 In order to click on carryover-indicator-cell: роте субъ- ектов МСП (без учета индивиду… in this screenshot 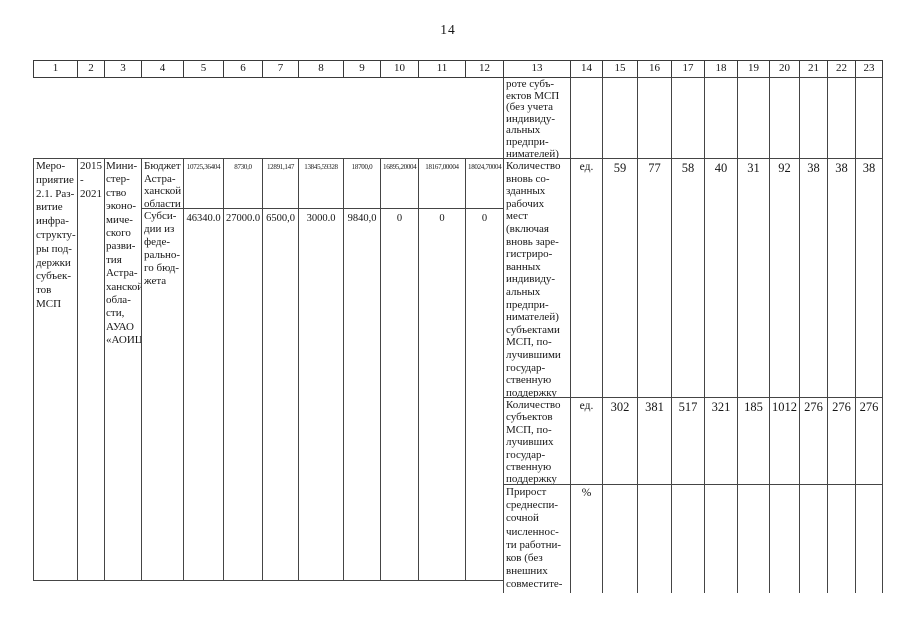, I will do `click(537, 118)`.